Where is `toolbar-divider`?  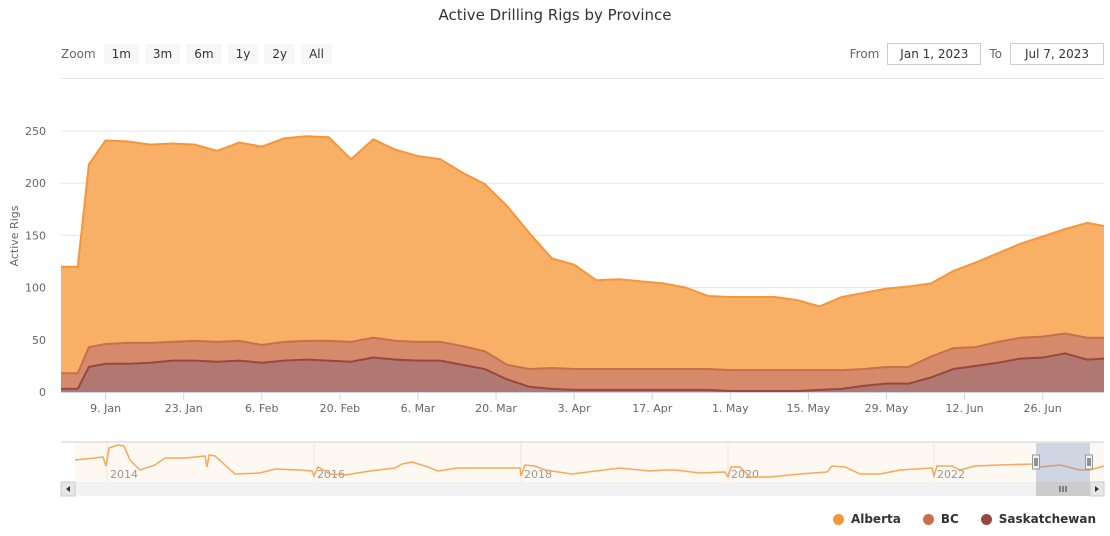 toolbar-divider is located at coordinates (582, 78).